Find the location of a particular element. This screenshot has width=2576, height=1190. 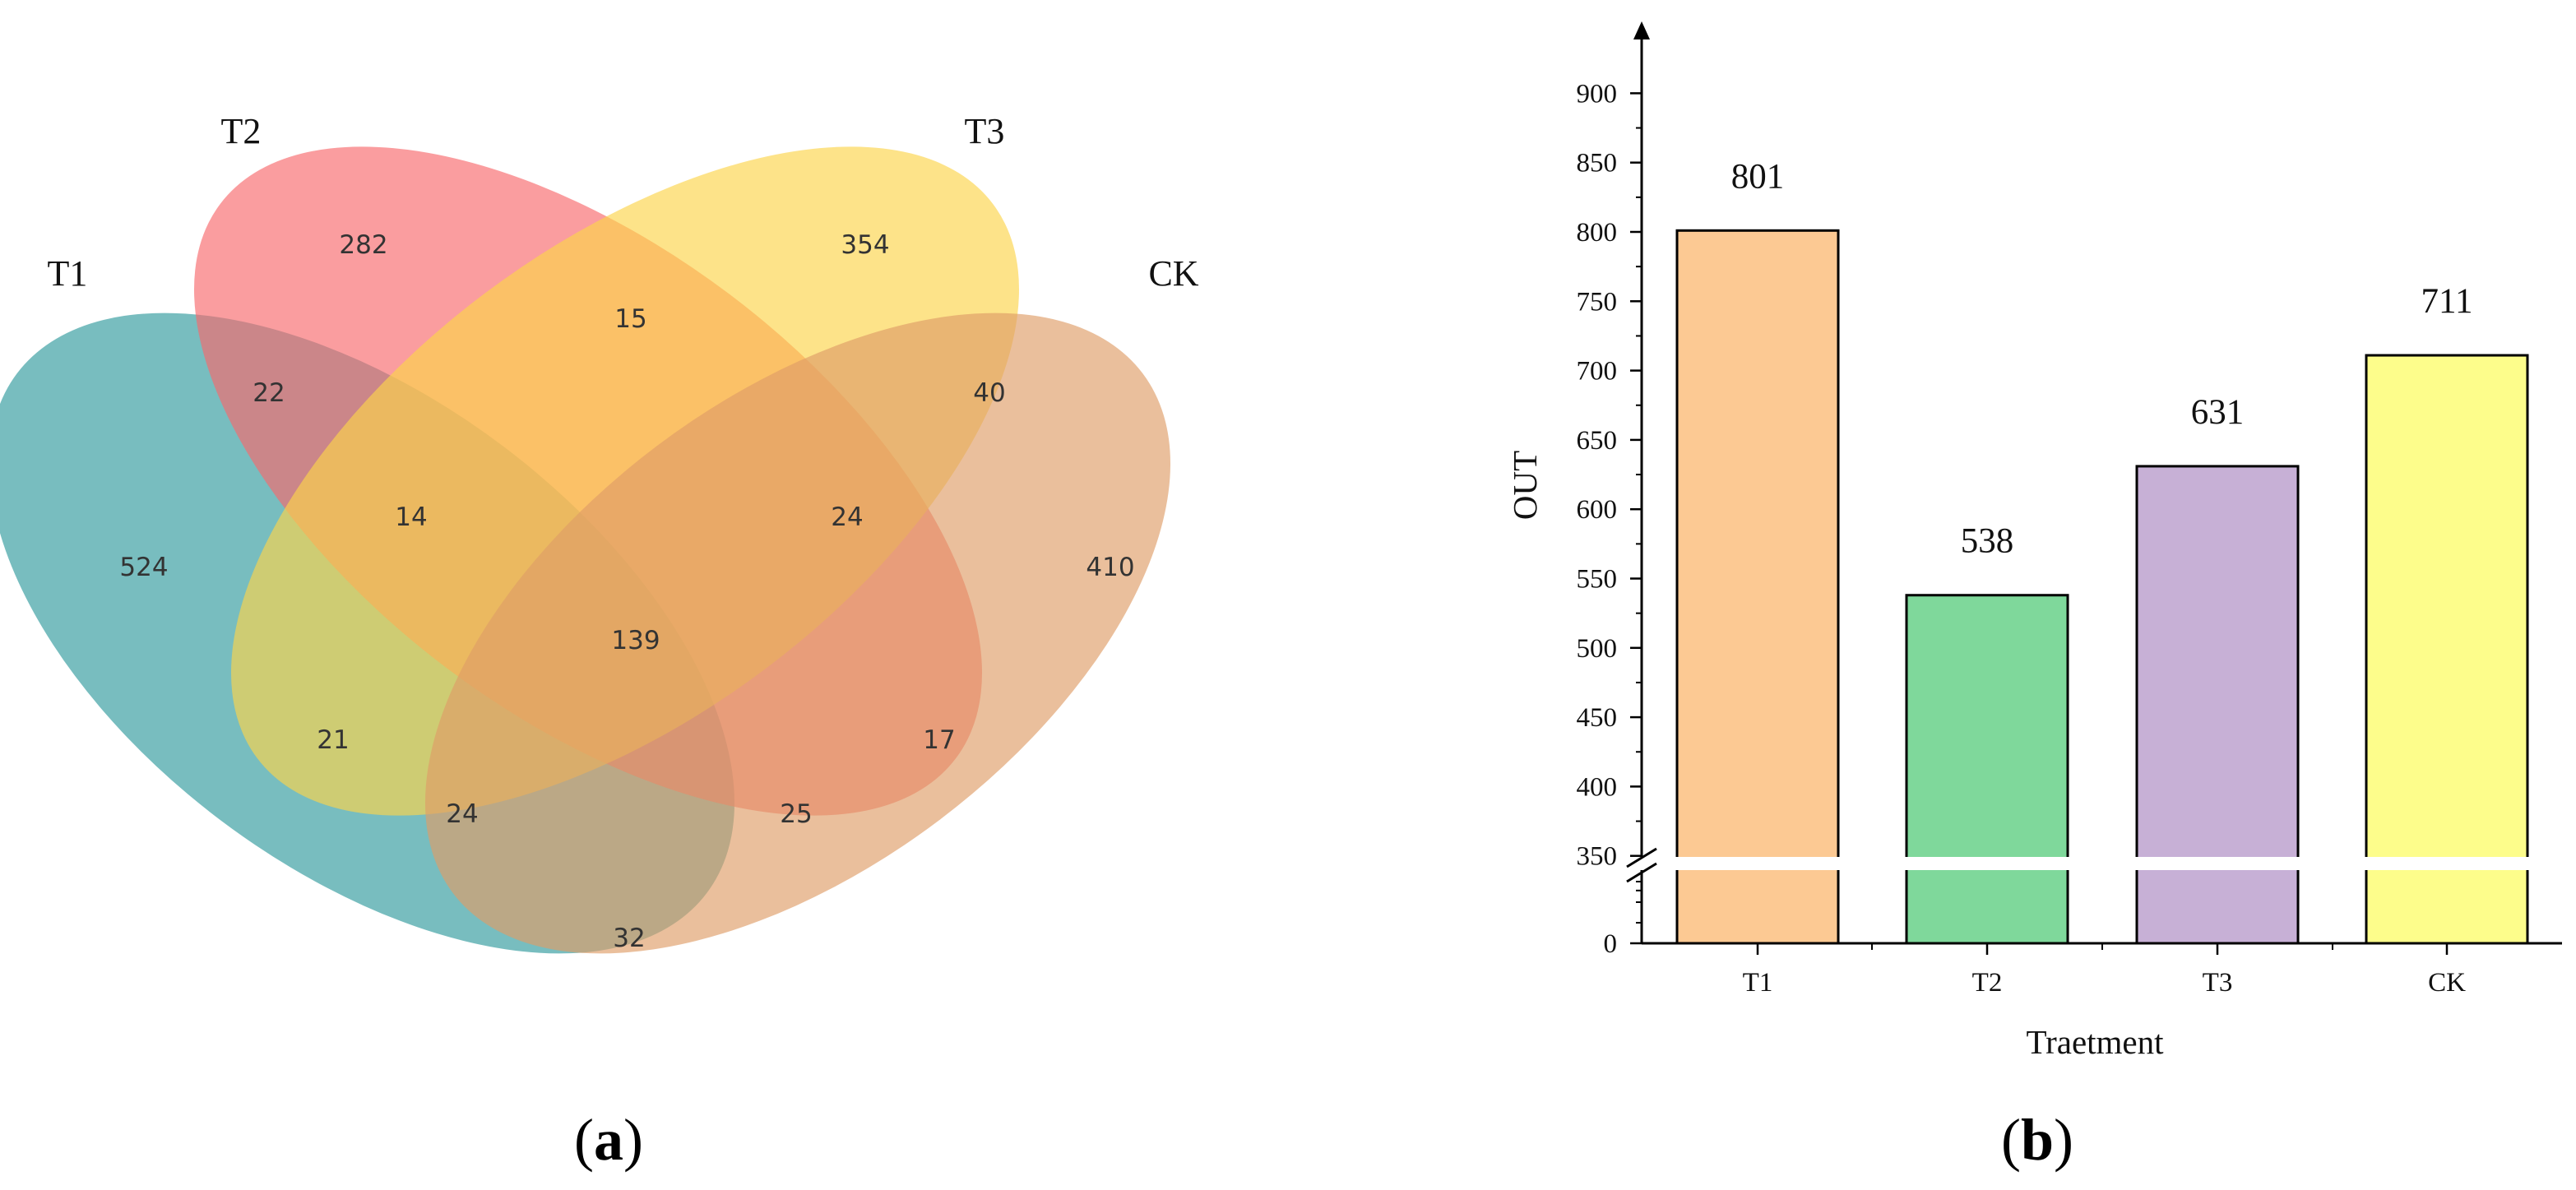

axis-break-band is located at coordinates (2089, 863).